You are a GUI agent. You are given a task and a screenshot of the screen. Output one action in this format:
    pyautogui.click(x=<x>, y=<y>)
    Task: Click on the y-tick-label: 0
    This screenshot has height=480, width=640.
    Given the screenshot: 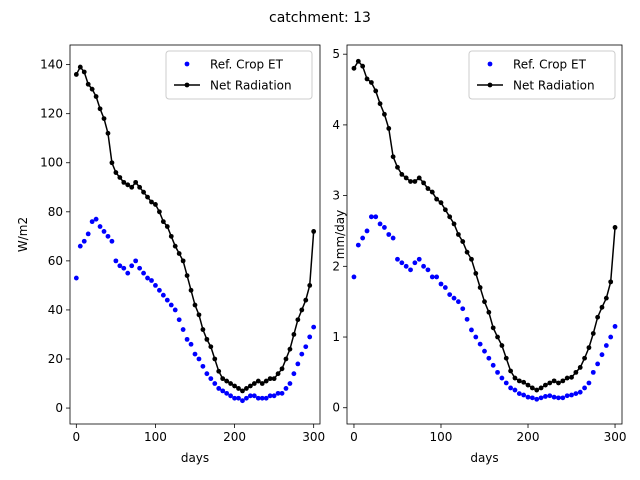 What is the action you would take?
    pyautogui.click(x=336, y=408)
    